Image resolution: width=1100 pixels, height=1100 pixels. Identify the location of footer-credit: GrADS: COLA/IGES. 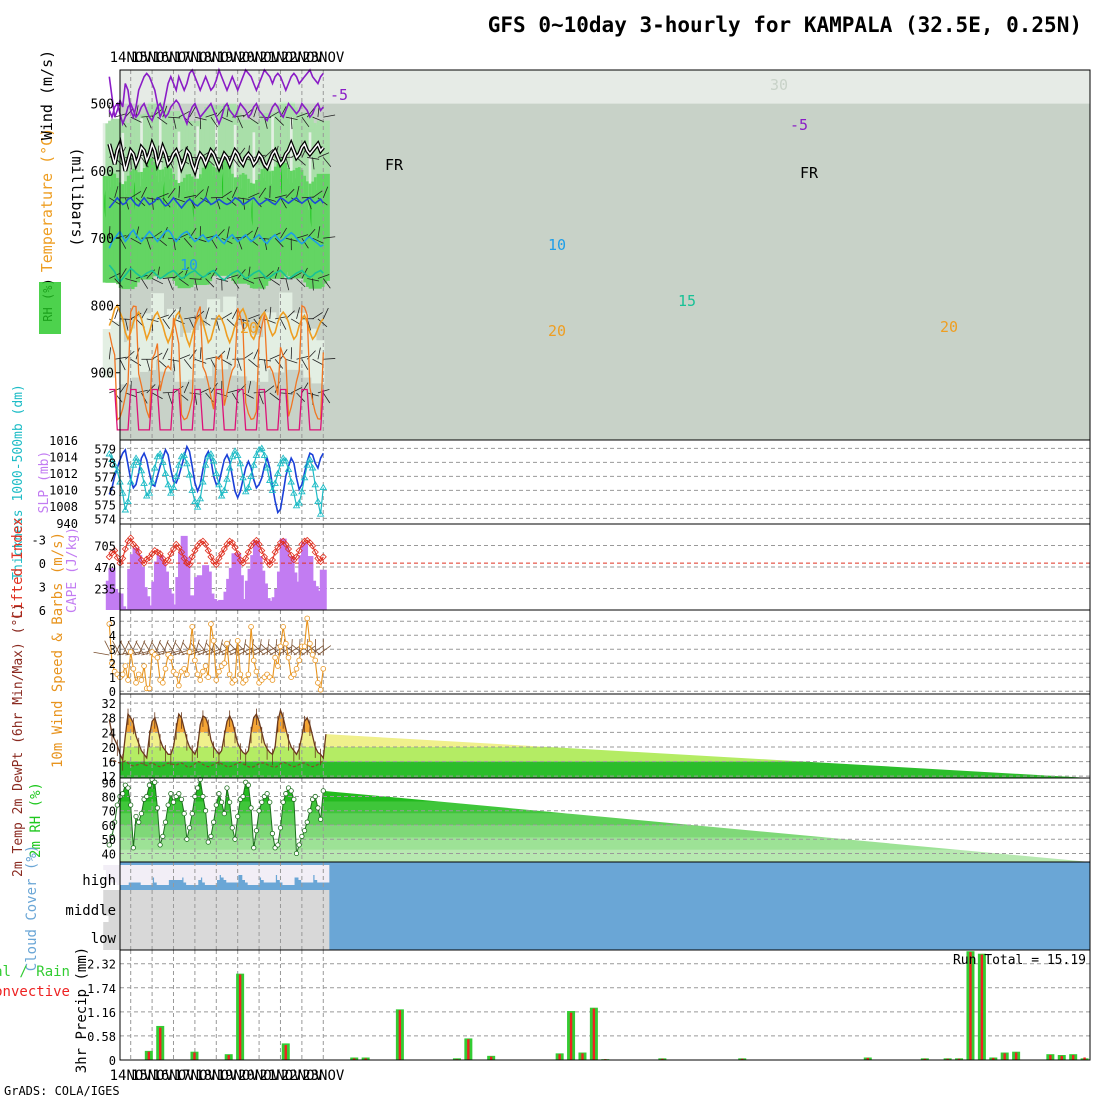
(62, 1091).